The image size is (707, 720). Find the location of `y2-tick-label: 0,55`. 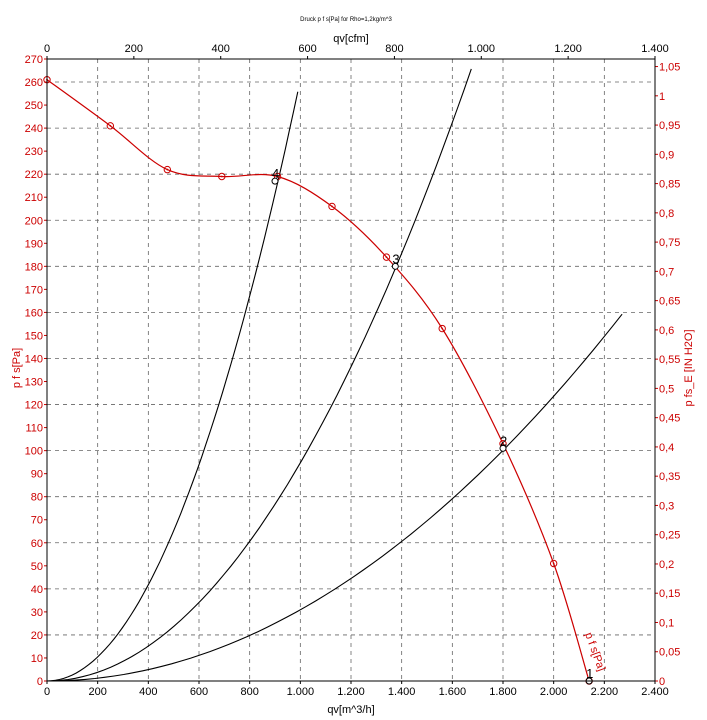

y2-tick-label: 0,55 is located at coordinates (669, 360).